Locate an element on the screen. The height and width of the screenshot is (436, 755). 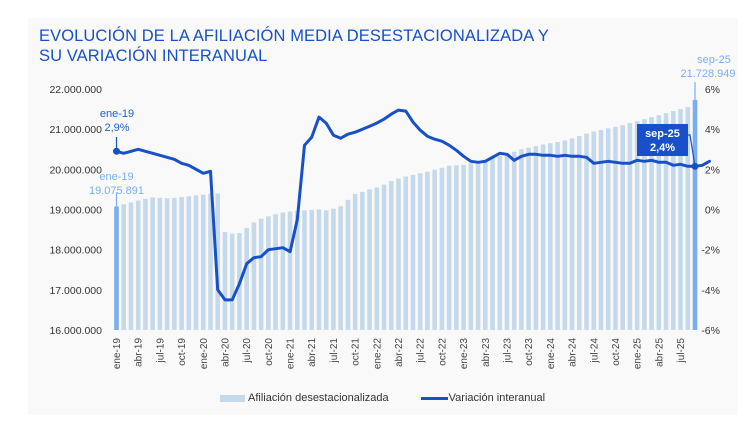
x-tick-label: oct-23 is located at coordinates (529, 352).